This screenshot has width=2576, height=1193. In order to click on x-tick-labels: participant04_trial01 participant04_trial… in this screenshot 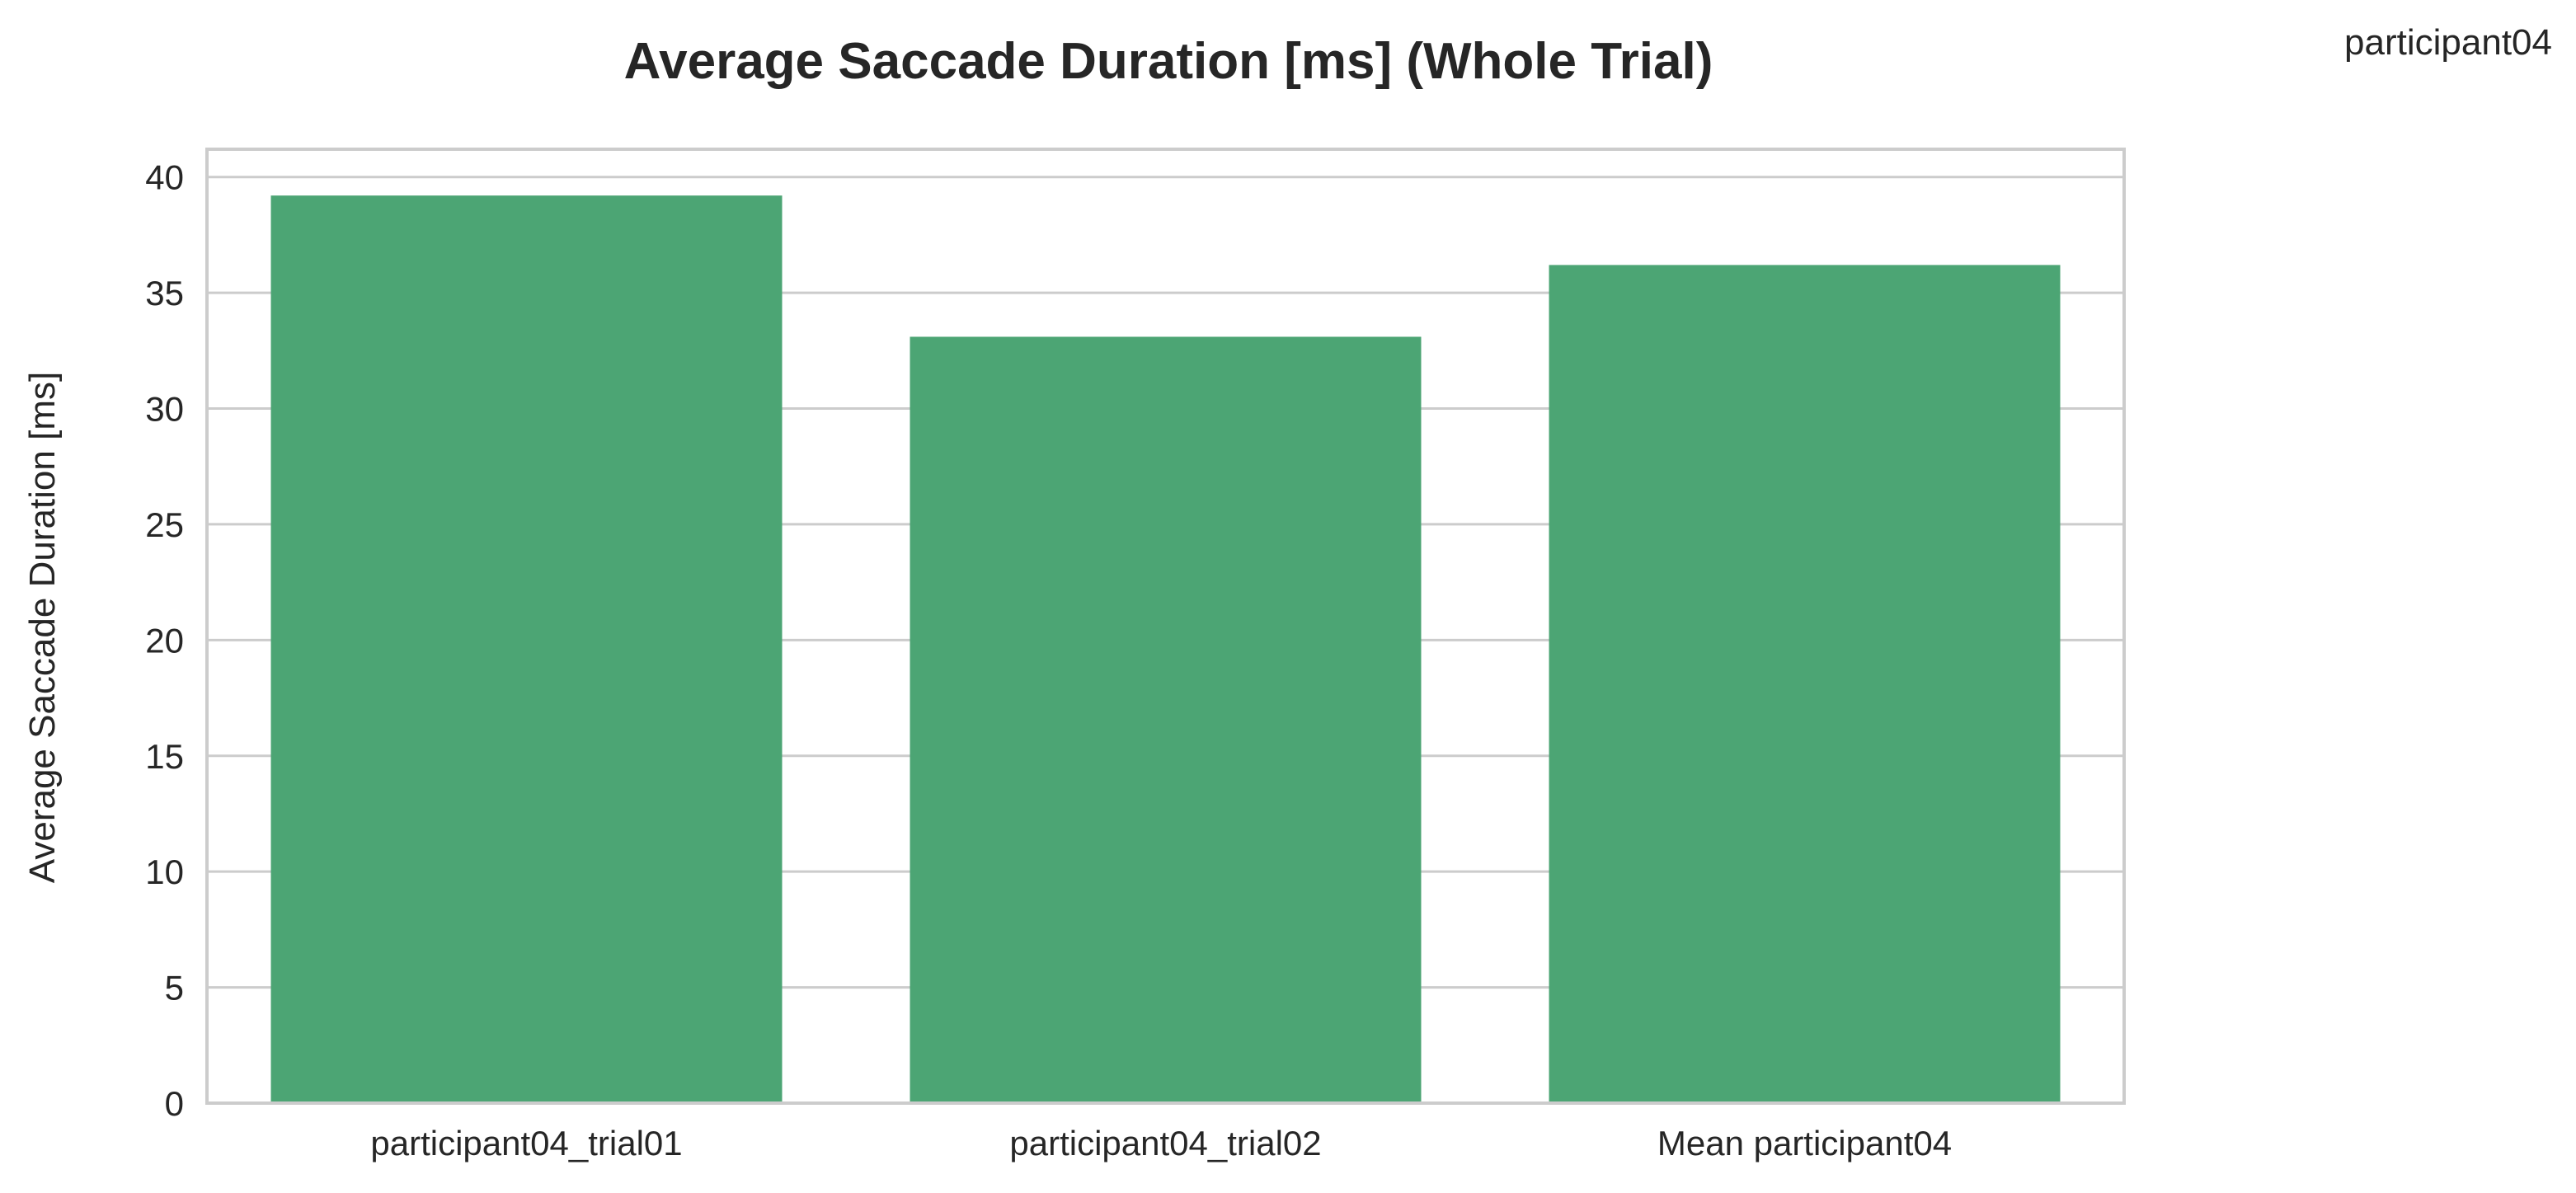, I will do `click(1161, 1143)`.